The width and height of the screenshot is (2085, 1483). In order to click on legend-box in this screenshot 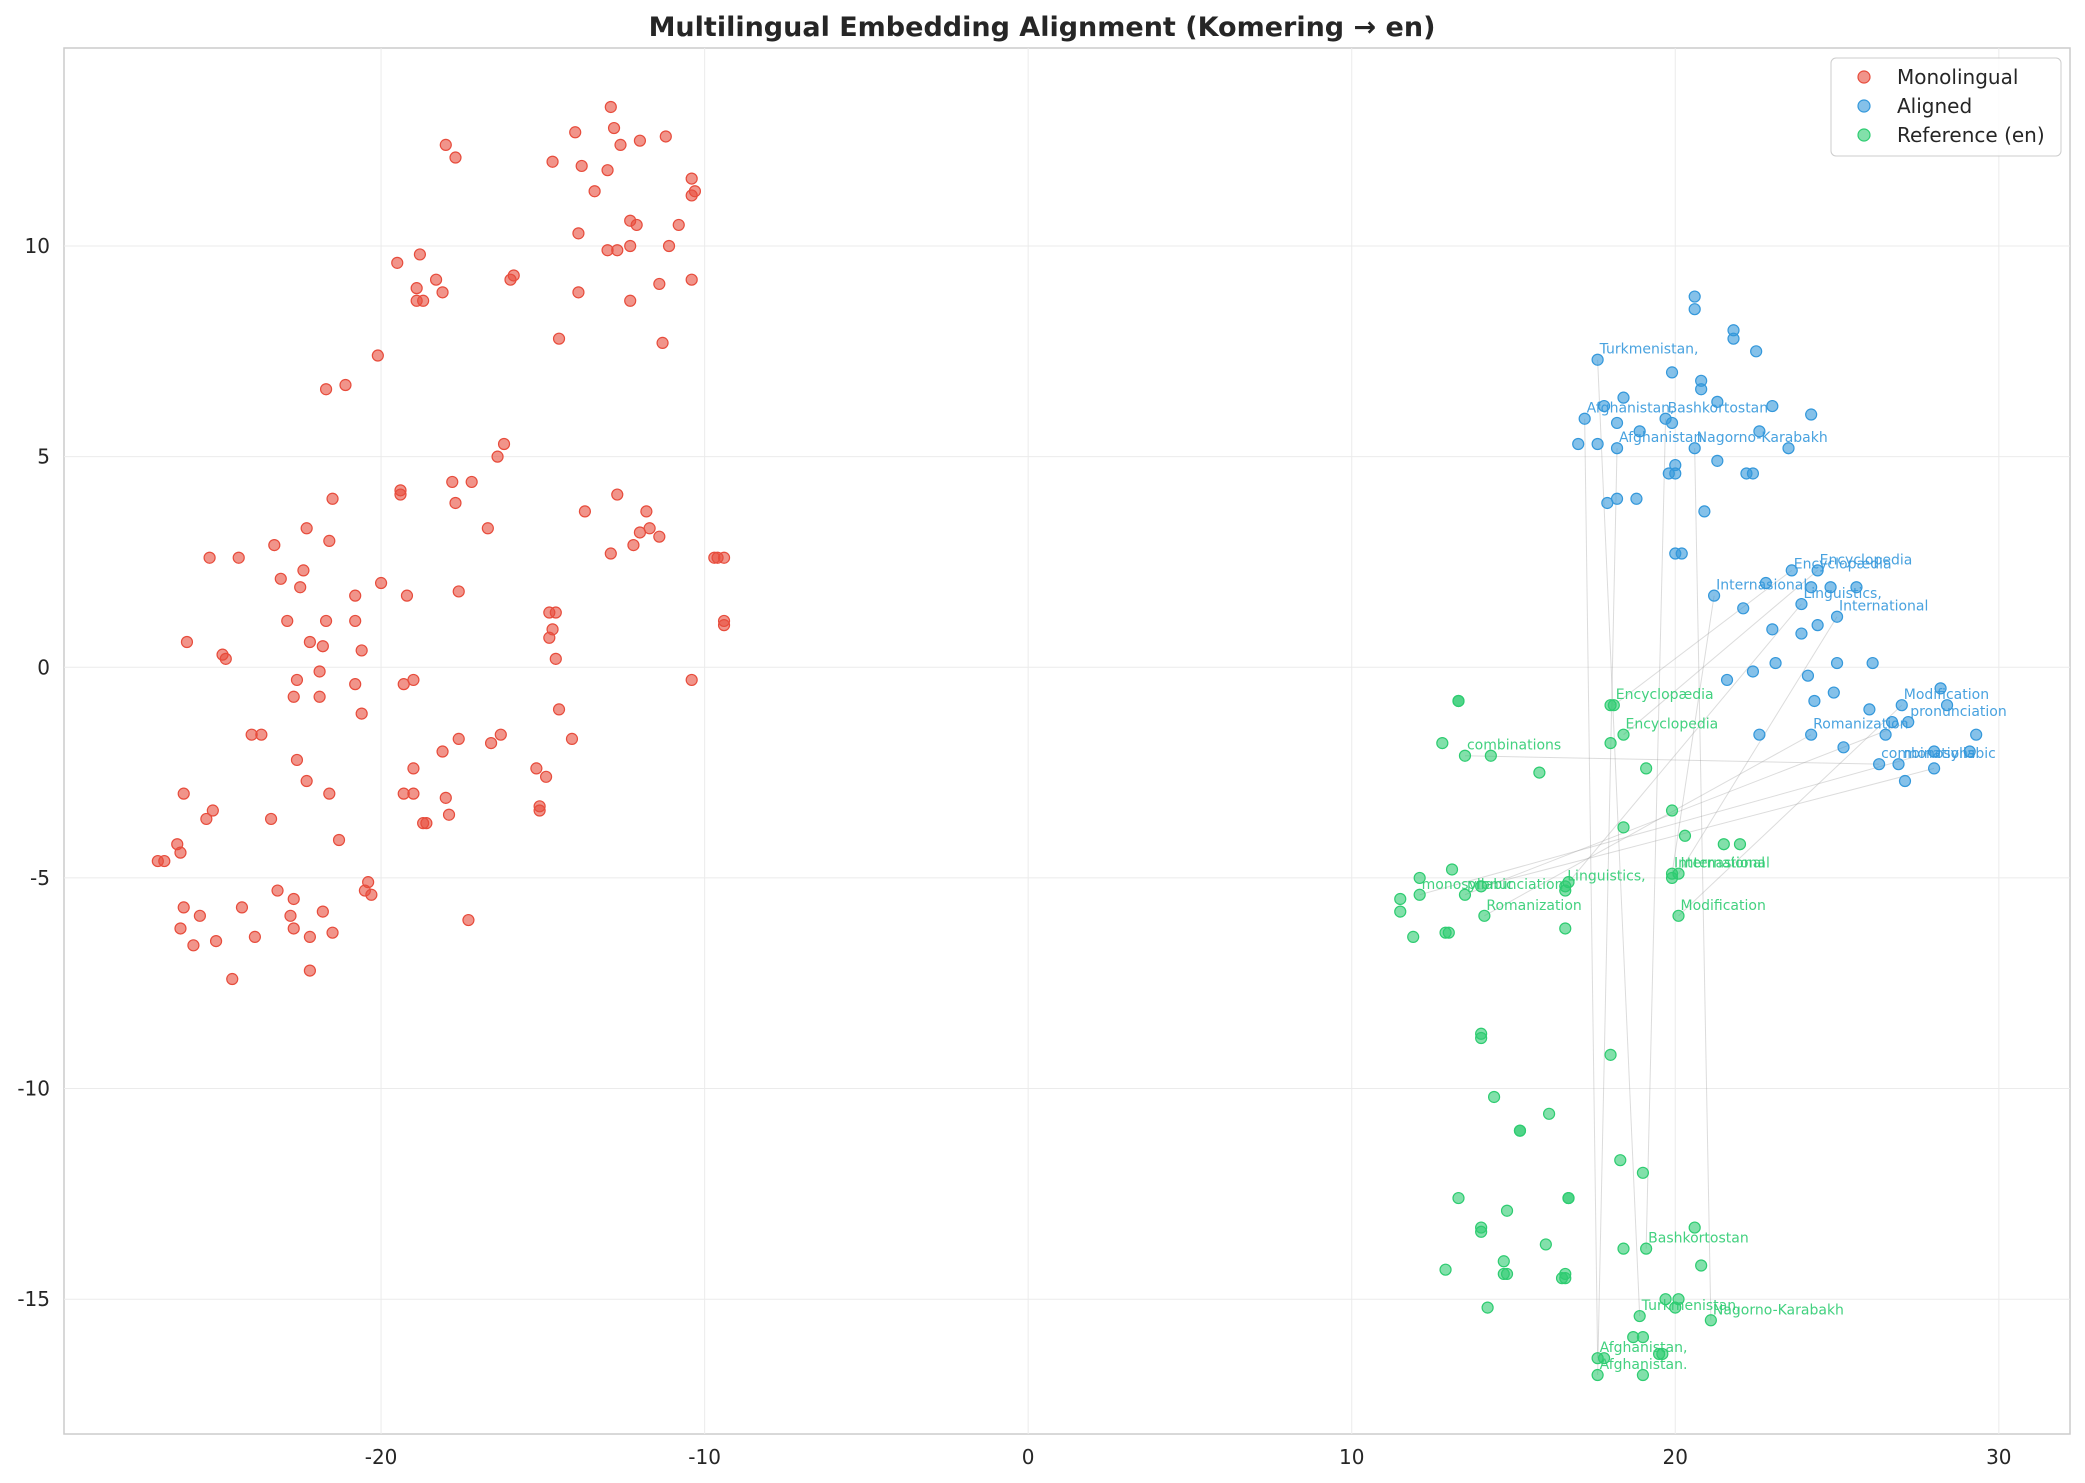, I will do `click(1946, 107)`.